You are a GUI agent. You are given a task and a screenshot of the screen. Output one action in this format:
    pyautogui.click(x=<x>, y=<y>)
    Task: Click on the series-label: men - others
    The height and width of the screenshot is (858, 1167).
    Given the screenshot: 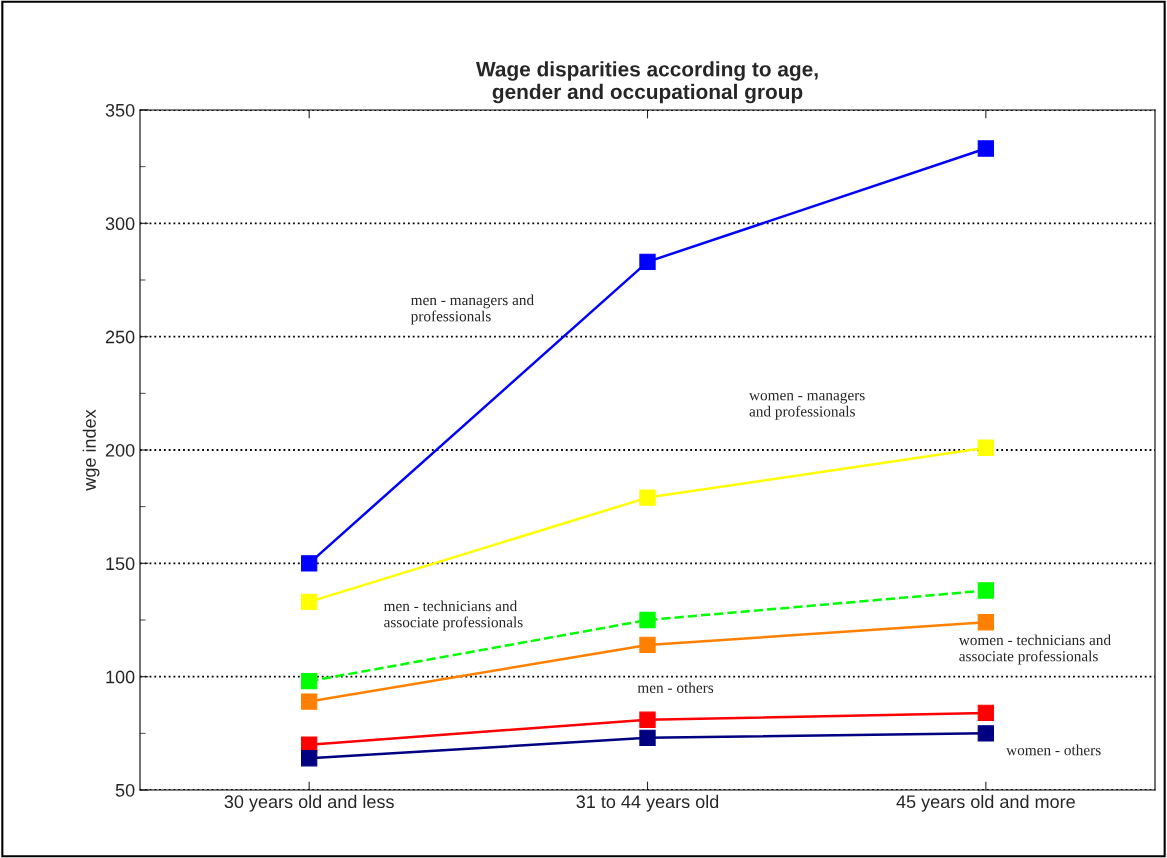 What is the action you would take?
    pyautogui.click(x=675, y=687)
    